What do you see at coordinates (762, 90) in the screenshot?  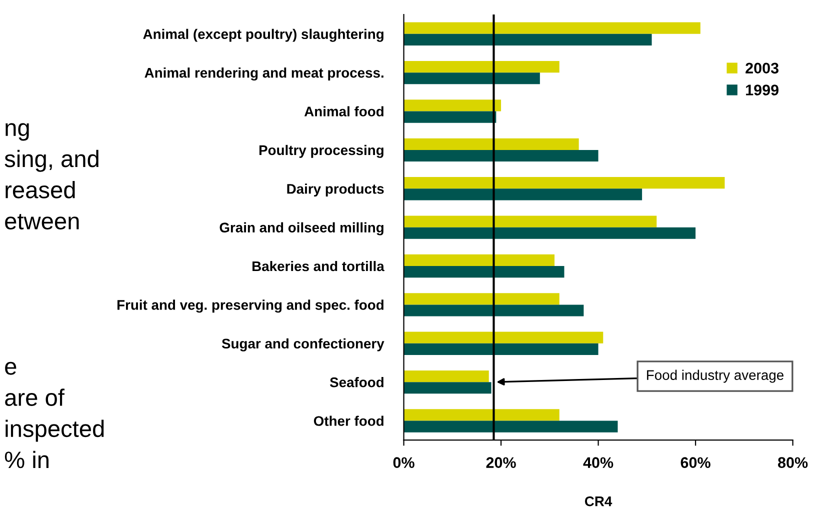 I see `legend-label: 1999` at bounding box center [762, 90].